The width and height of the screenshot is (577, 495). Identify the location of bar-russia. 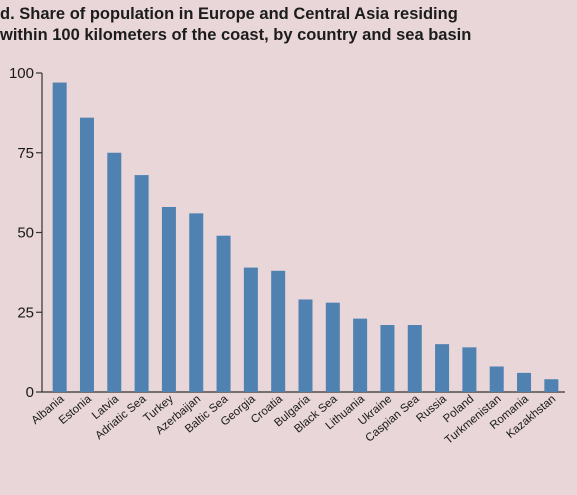
(442, 368).